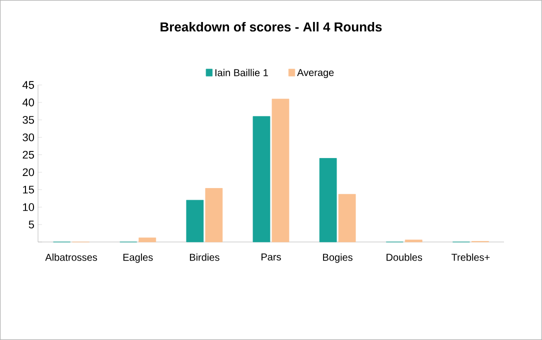 This screenshot has height=340, width=542. Describe the element at coordinates (28, 85) in the screenshot. I see `y-tick-label: 45` at that location.